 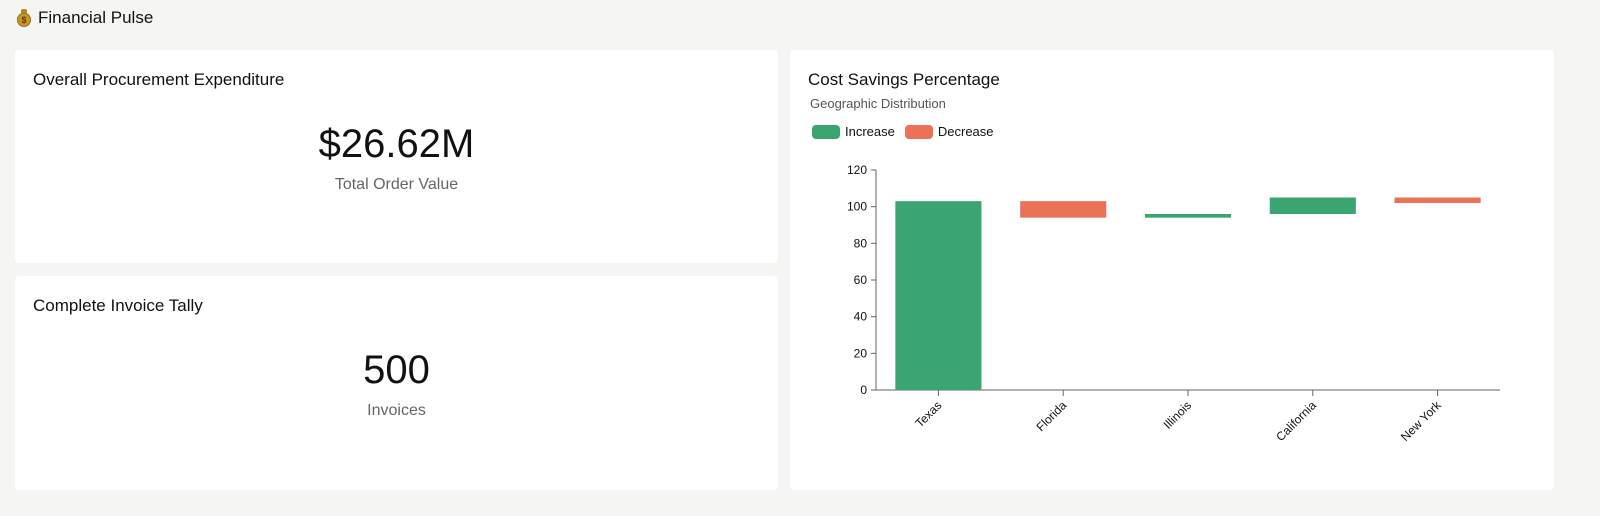 I want to click on invoice-card-title: Complete Invoice Tally, so click(x=118, y=305).